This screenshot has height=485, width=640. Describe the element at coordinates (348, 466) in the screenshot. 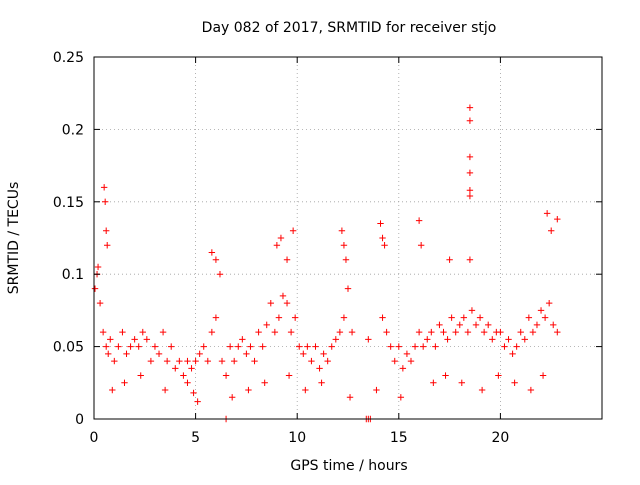

I see `x-axis-label: GPS time / hours` at that location.